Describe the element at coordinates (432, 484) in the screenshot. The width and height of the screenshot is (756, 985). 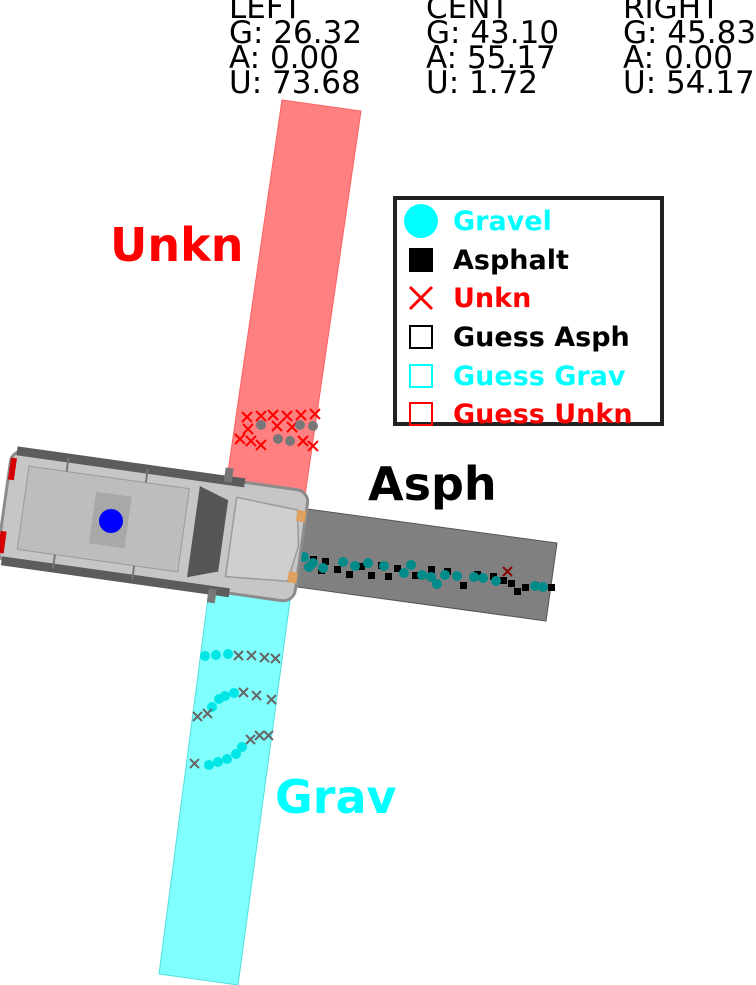
I see `center-region-label: Asph` at that location.